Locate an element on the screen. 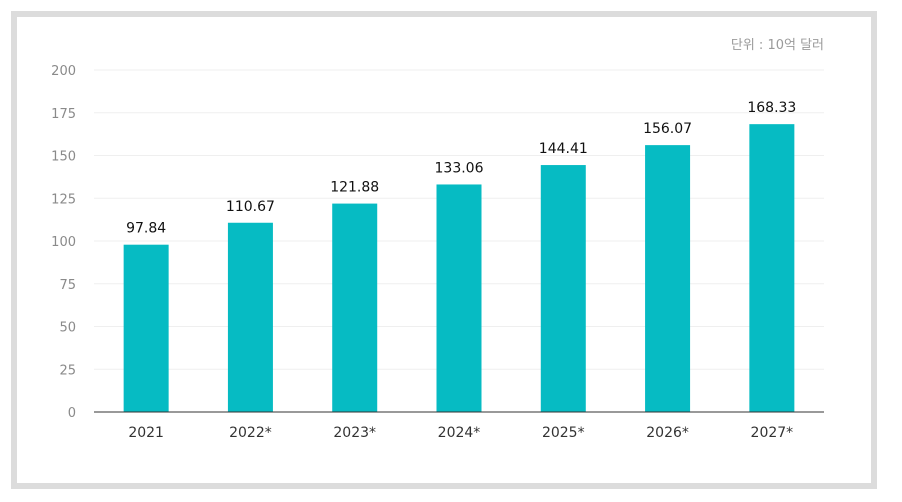  y-tick-label: 75 is located at coordinates (67, 285).